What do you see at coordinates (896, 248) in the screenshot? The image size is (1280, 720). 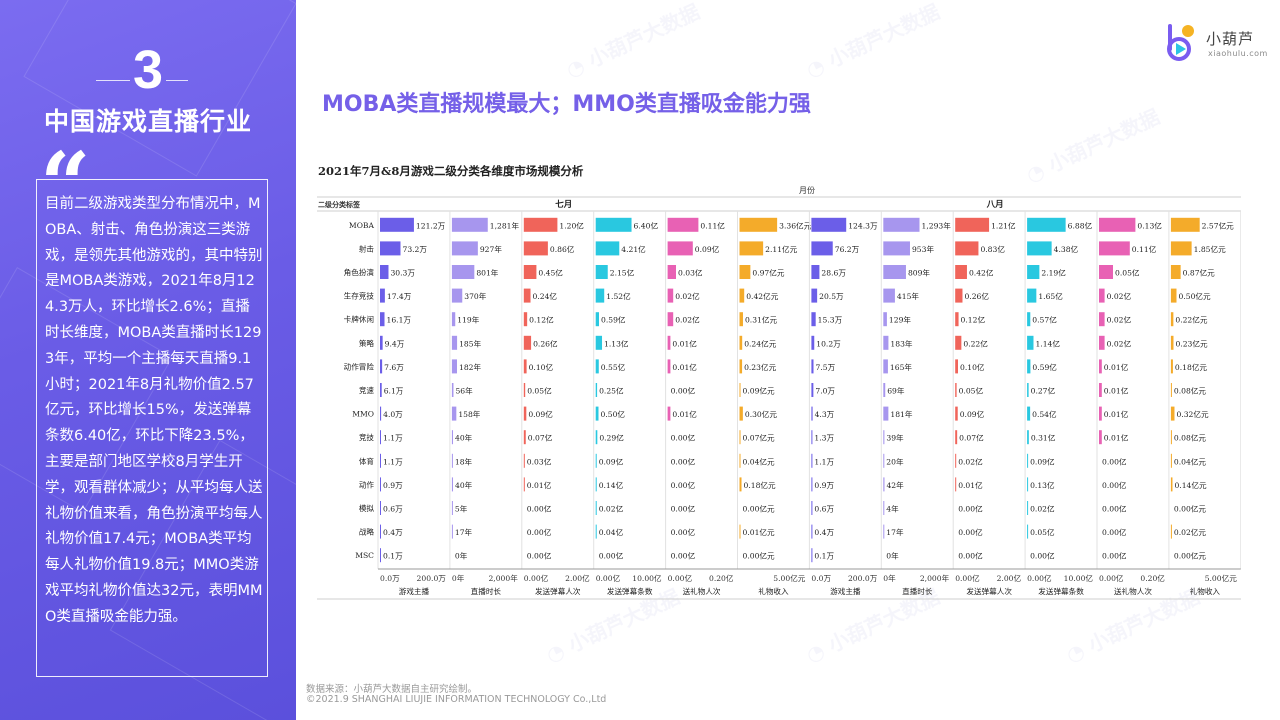 I see `bar-八月-直播时长-射击` at bounding box center [896, 248].